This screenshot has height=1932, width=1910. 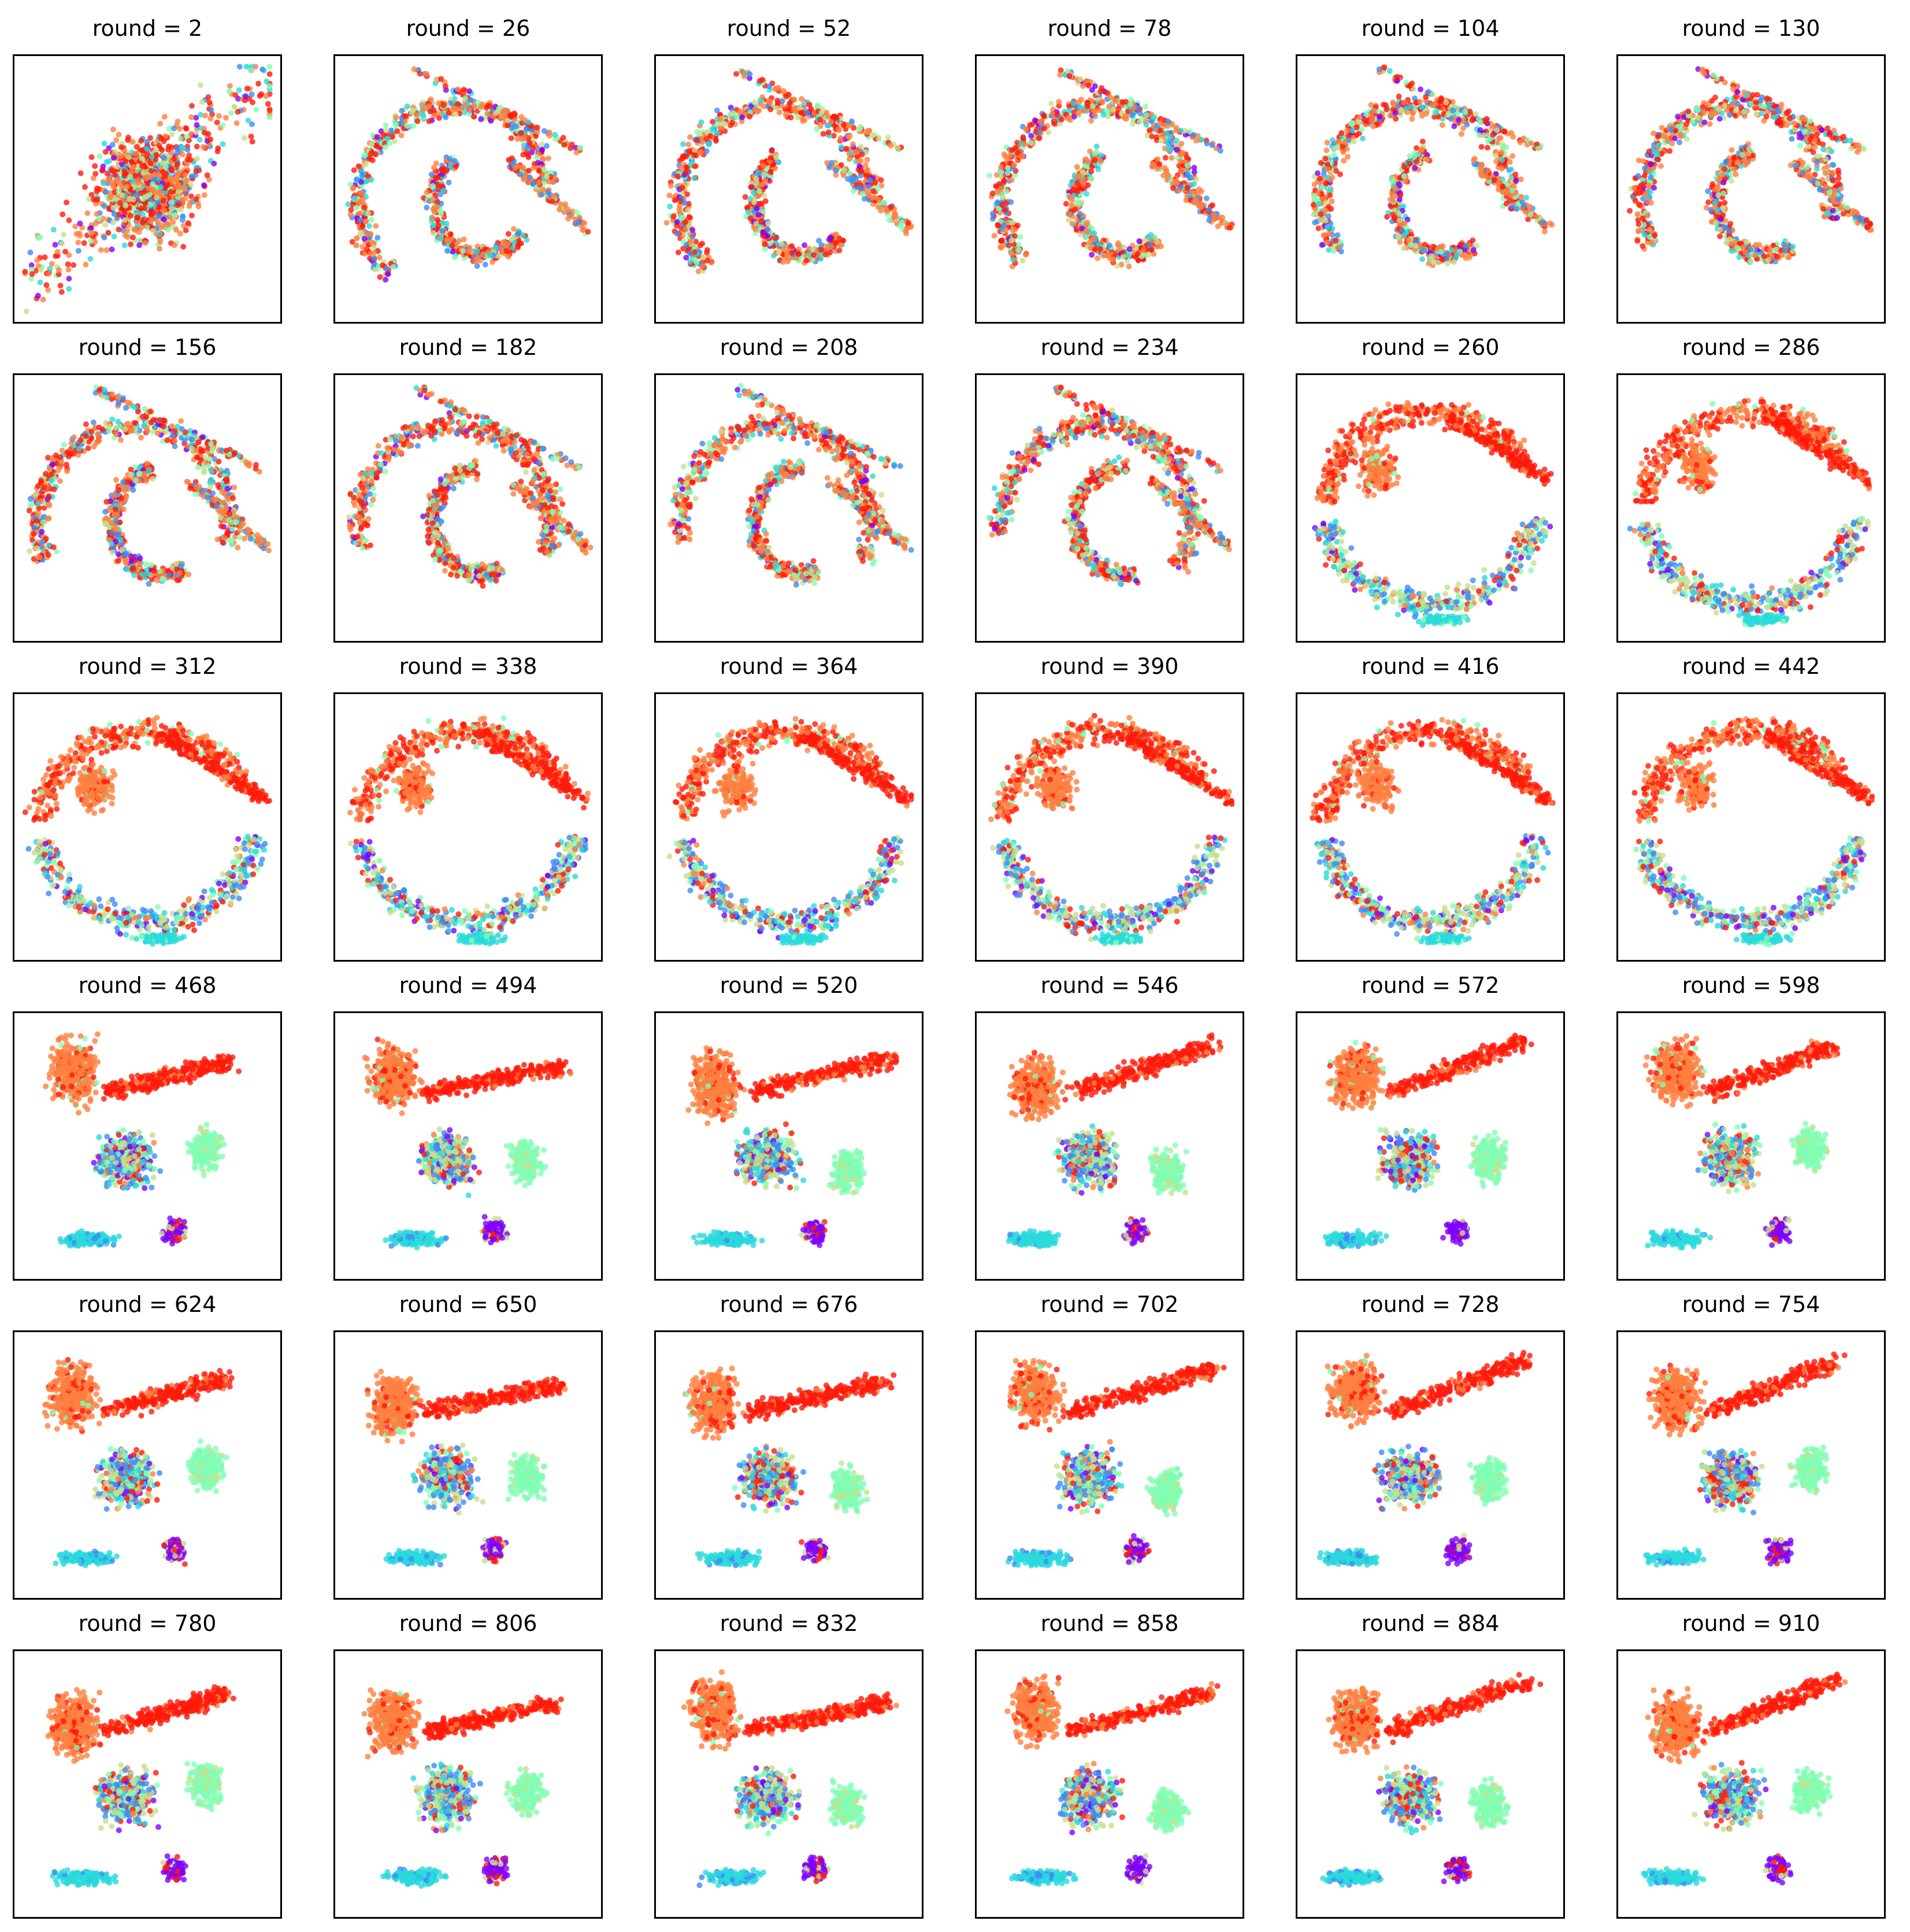 What do you see at coordinates (468, 29) in the screenshot?
I see `panel-title: round = 26` at bounding box center [468, 29].